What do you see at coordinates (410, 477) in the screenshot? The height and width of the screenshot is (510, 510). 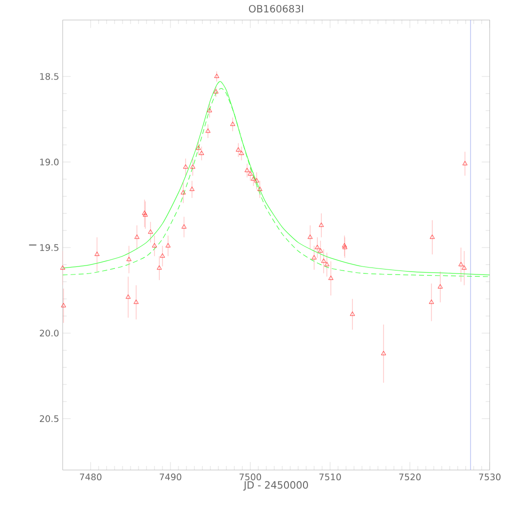 I see `x-tick-label: 7520` at bounding box center [410, 477].